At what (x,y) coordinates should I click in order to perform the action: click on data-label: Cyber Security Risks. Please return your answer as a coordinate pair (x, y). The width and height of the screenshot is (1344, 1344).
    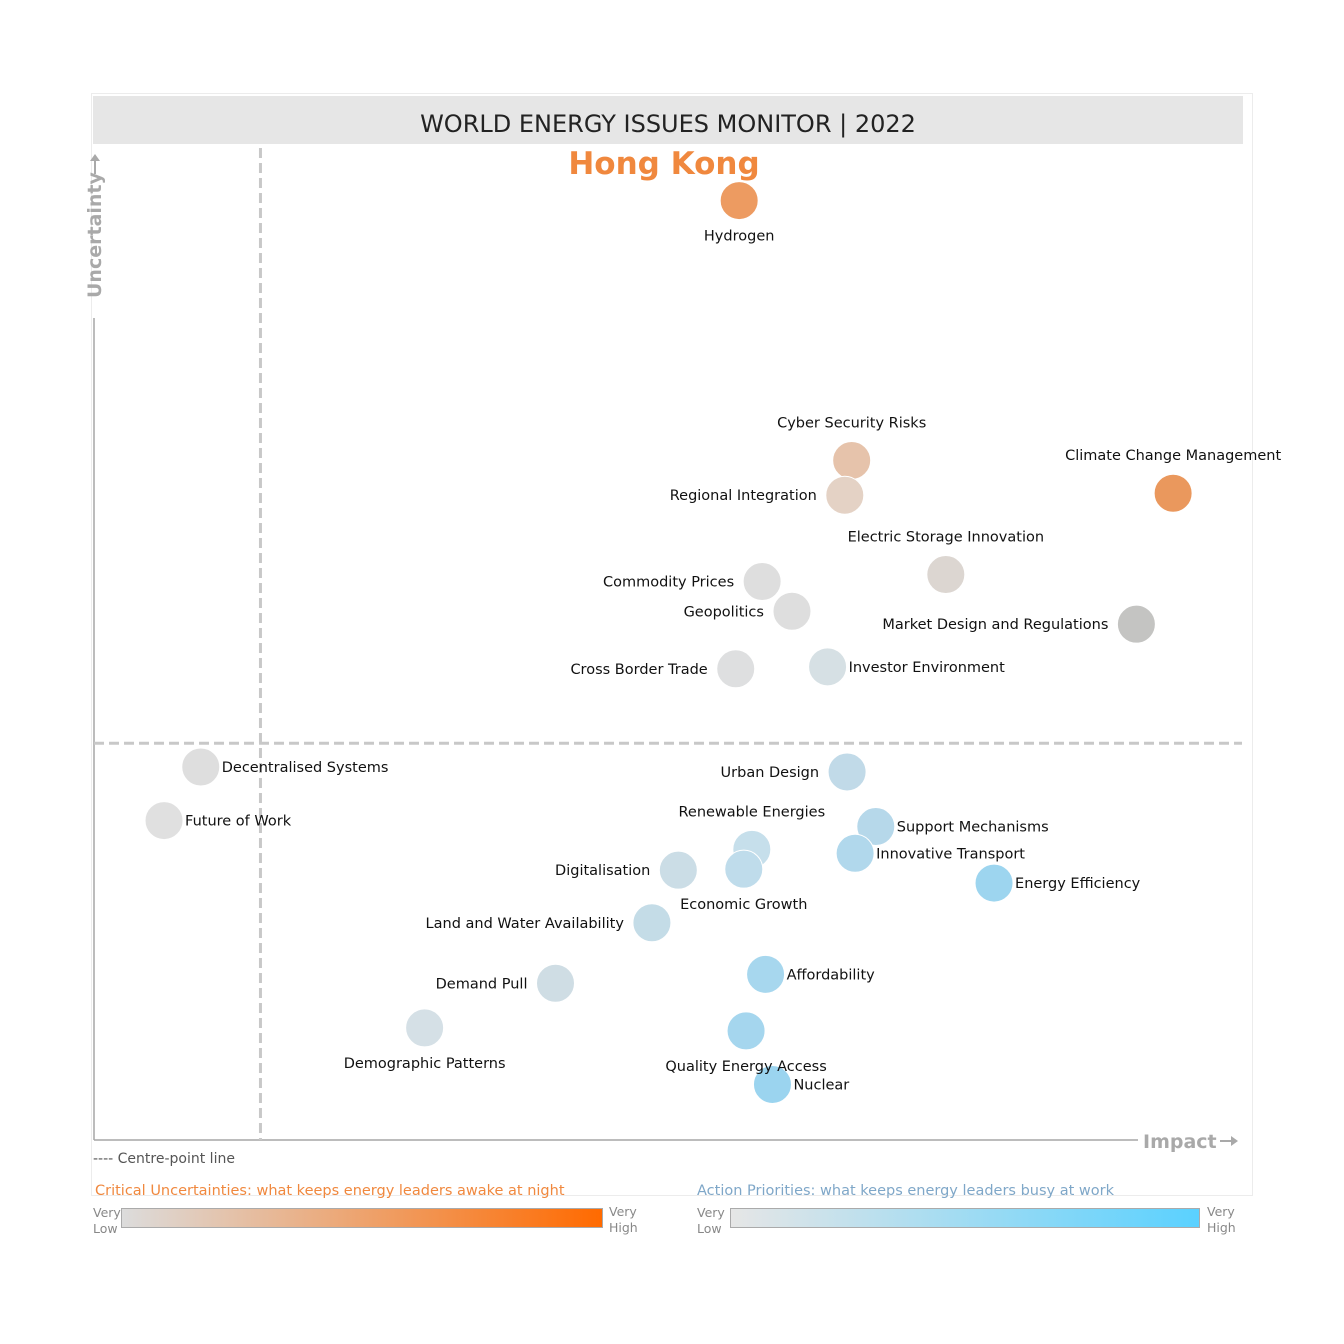
    Looking at the image, I should click on (851, 423).